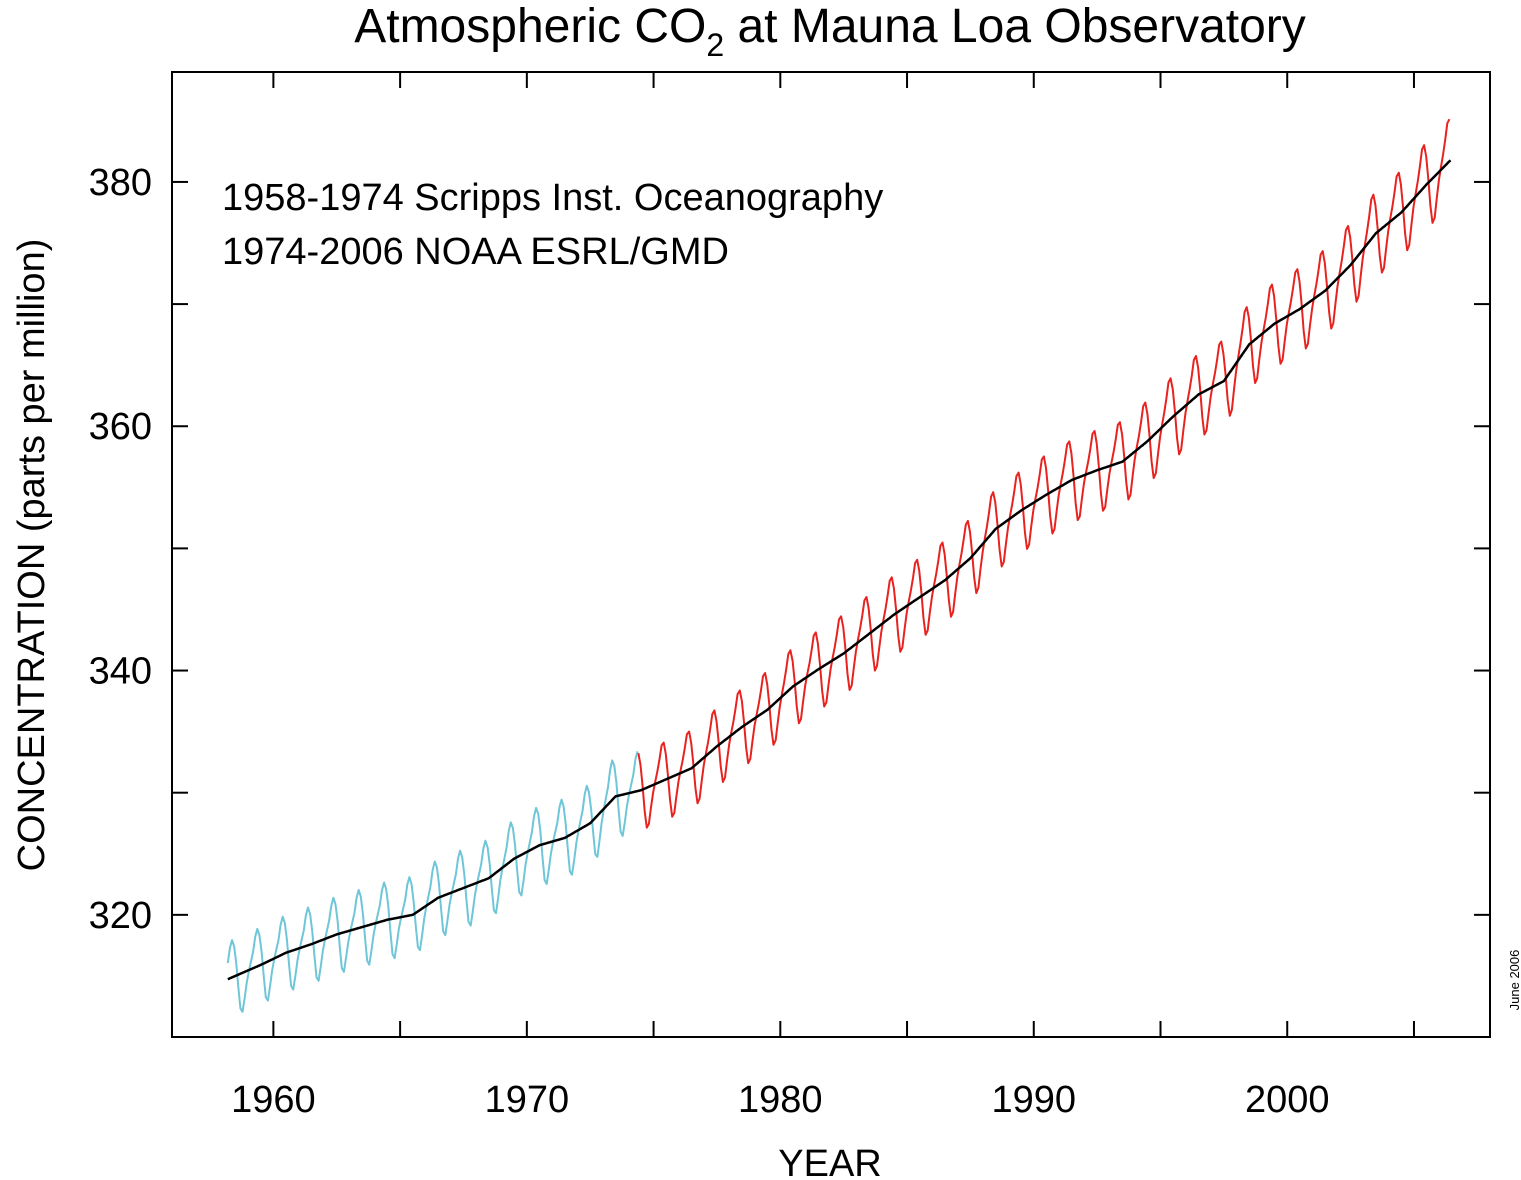  Describe the element at coordinates (432, 882) in the screenshot. I see `series-line-scripps-monthly` at that location.